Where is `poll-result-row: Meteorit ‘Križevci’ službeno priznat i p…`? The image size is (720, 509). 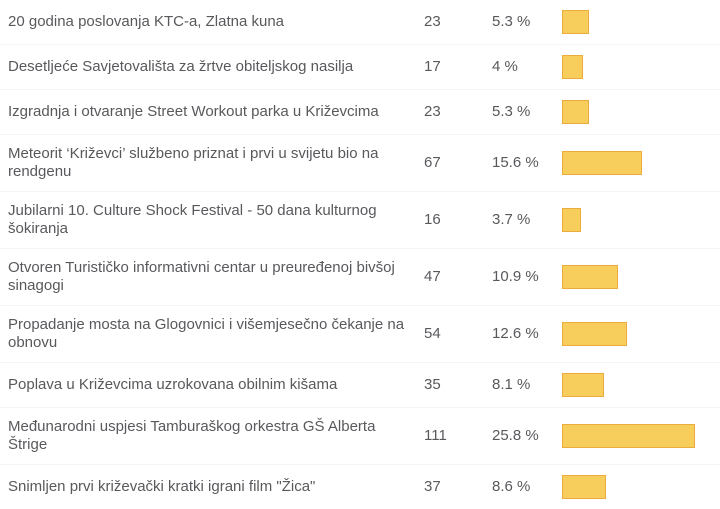
poll-result-row: Meteorit ‘Križevci’ službeno priznat i p… is located at coordinates (360, 163).